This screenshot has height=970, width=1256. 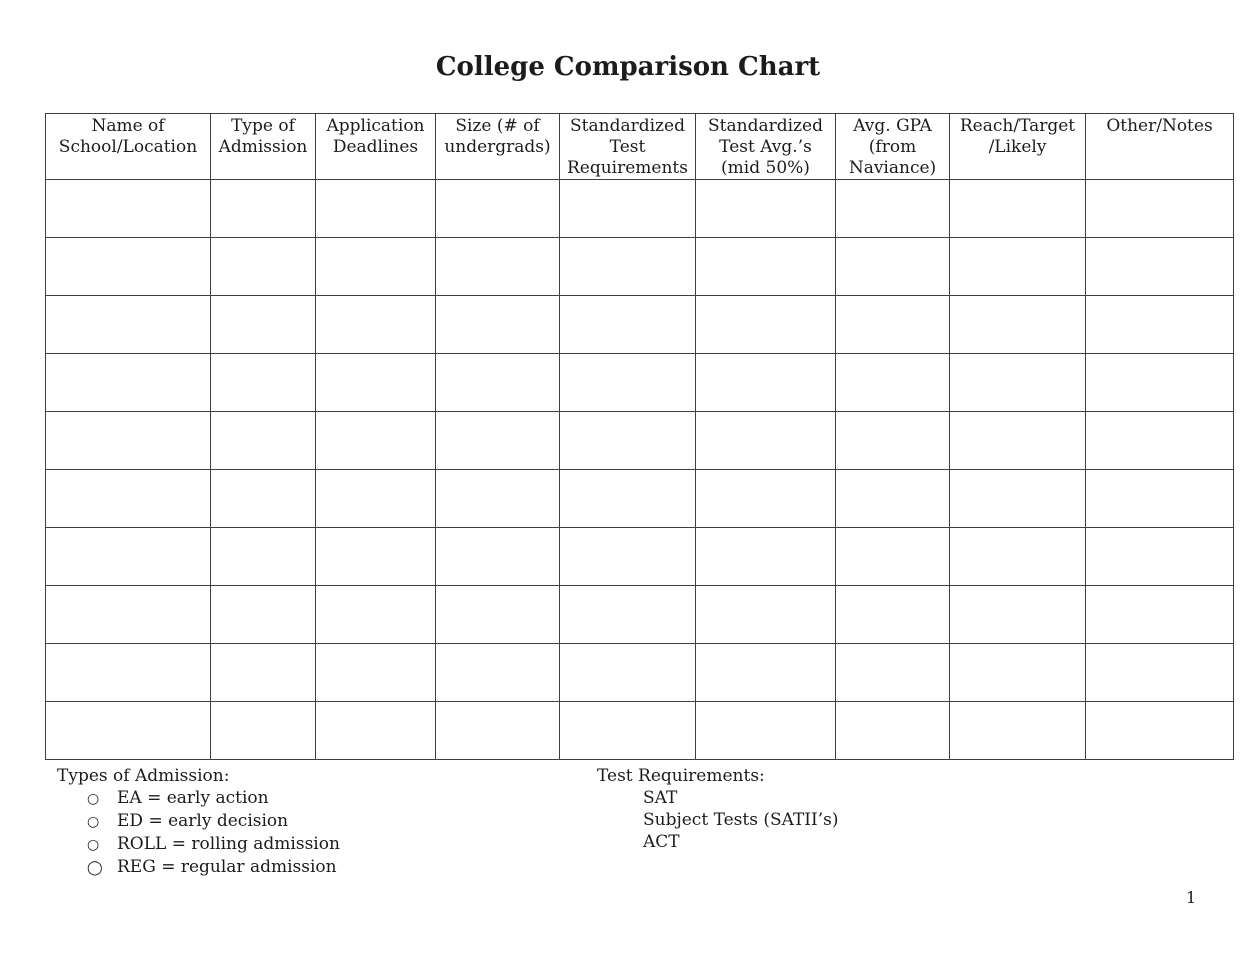 I want to click on column-header: Type of Admission, so click(x=263, y=146).